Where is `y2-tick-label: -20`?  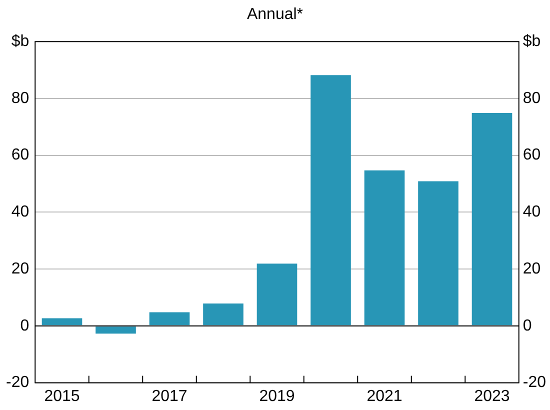
y2-tick-label: -20 is located at coordinates (534, 383).